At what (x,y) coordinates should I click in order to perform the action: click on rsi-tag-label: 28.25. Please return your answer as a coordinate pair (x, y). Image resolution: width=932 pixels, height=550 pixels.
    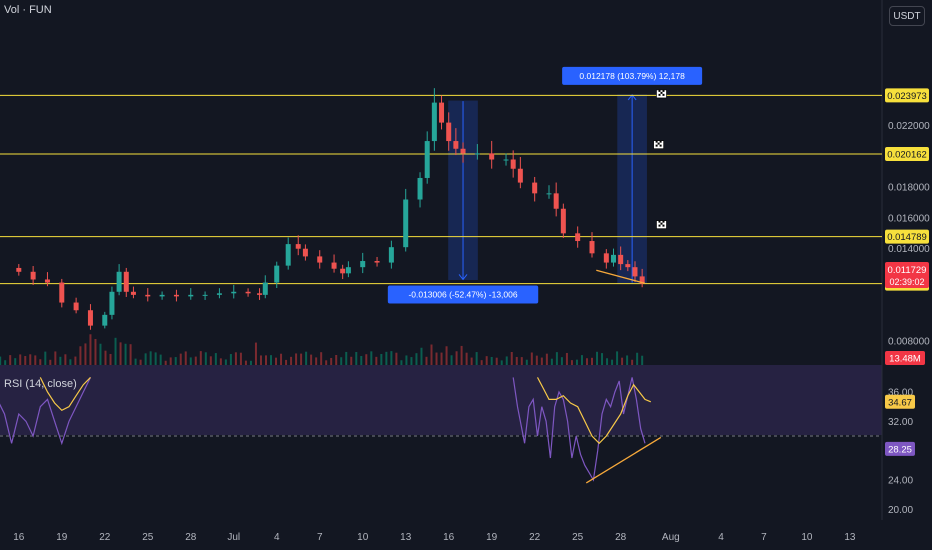
    Looking at the image, I should click on (900, 449).